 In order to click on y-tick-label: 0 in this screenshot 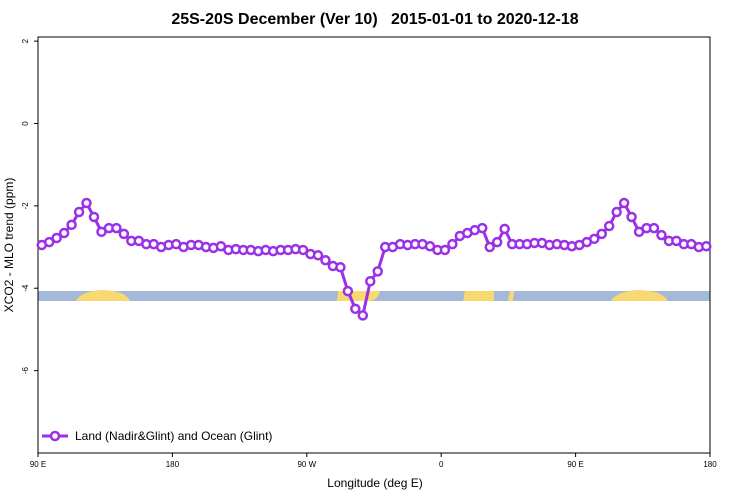, I will do `click(25, 123)`.